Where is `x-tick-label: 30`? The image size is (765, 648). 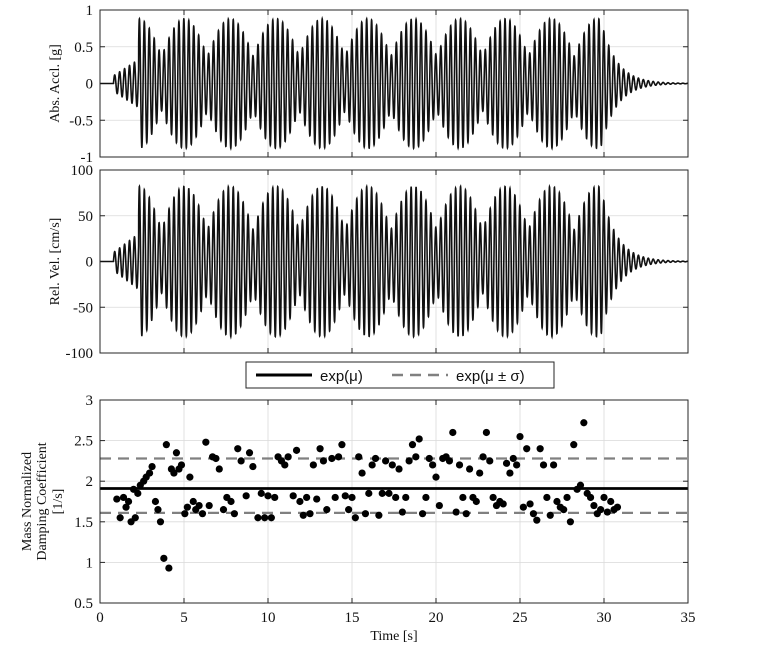
x-tick-label: 30 is located at coordinates (604, 618).